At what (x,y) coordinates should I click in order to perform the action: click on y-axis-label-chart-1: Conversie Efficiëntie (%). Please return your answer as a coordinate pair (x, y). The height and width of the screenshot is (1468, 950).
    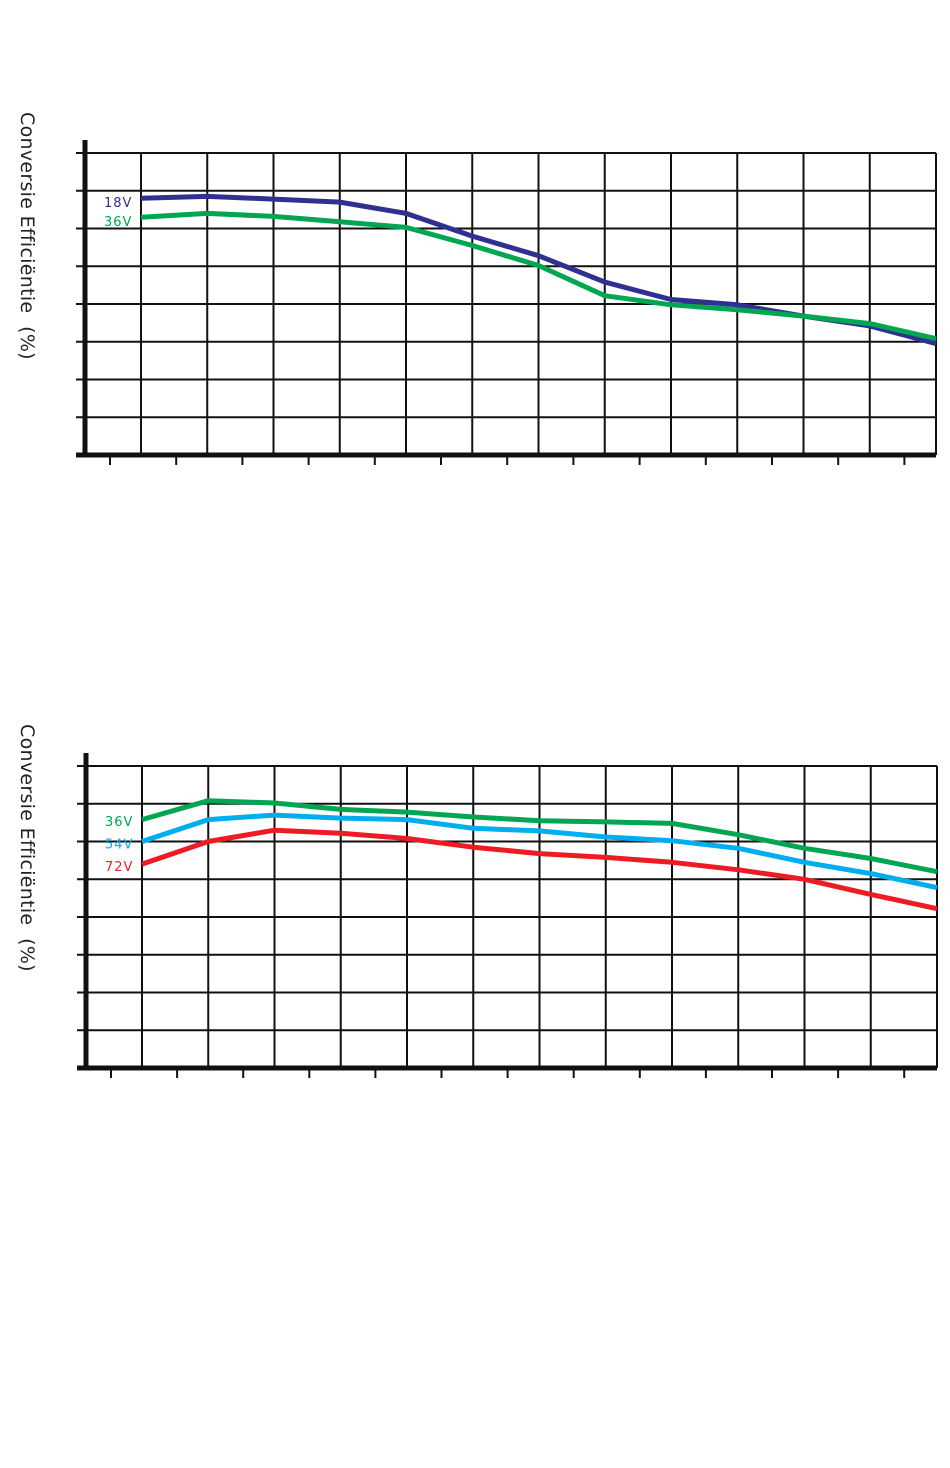
    Looking at the image, I should click on (27, 236).